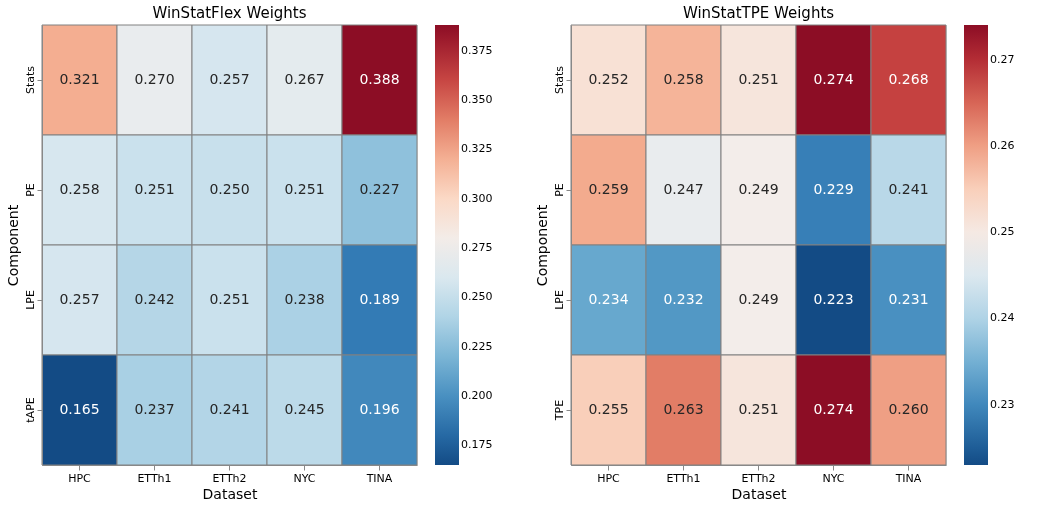 The image size is (1053, 517). I want to click on data-label: 0.263, so click(683, 409).